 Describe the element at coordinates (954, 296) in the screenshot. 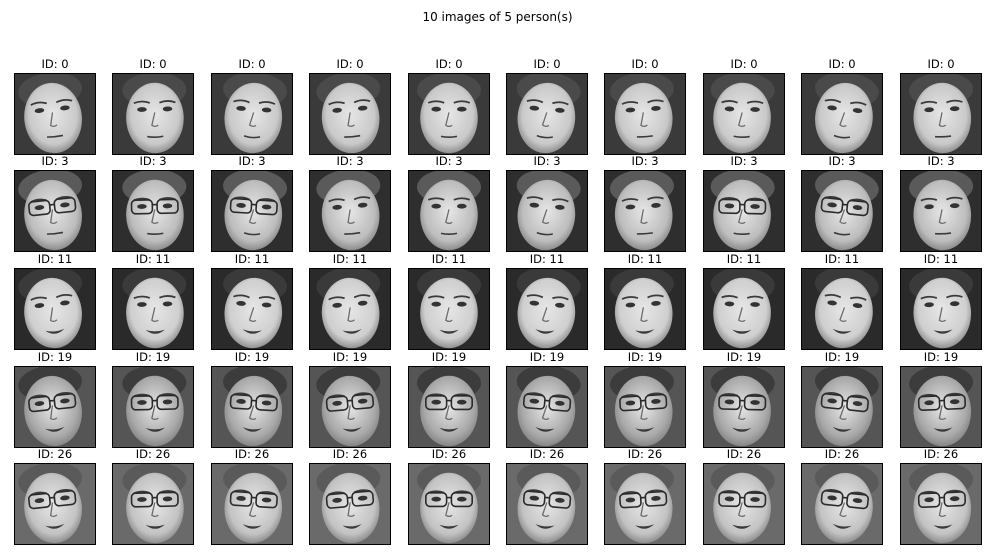

I see `right-eyebrow` at that location.